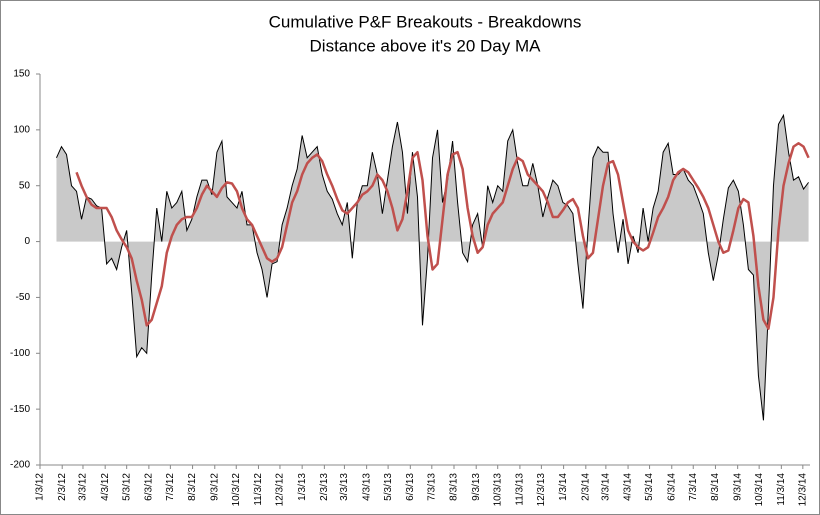  I want to click on x-tick-label: 5/3/13, so click(388, 487).